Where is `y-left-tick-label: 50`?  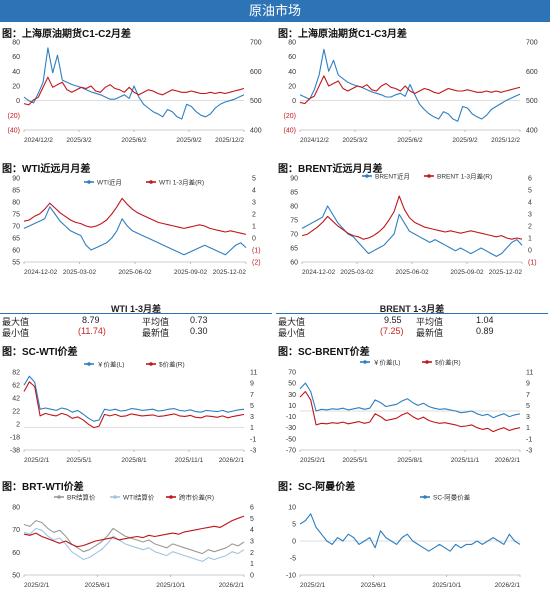
y-left-tick-label: 50 is located at coordinates (16, 576).